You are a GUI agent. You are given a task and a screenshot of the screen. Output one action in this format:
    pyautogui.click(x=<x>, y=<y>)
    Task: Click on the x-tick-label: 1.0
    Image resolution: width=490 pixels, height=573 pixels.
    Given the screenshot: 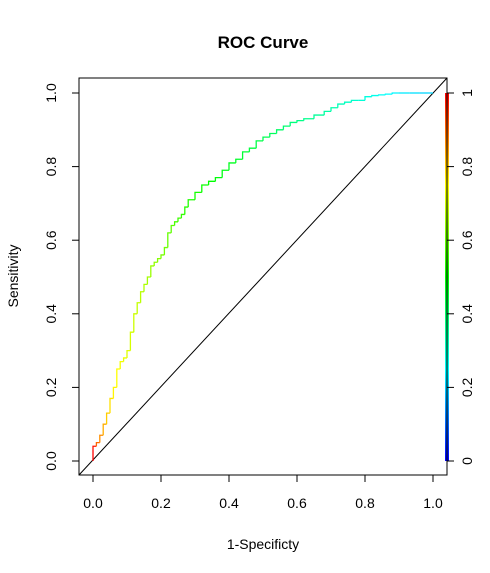 What is the action you would take?
    pyautogui.click(x=433, y=503)
    